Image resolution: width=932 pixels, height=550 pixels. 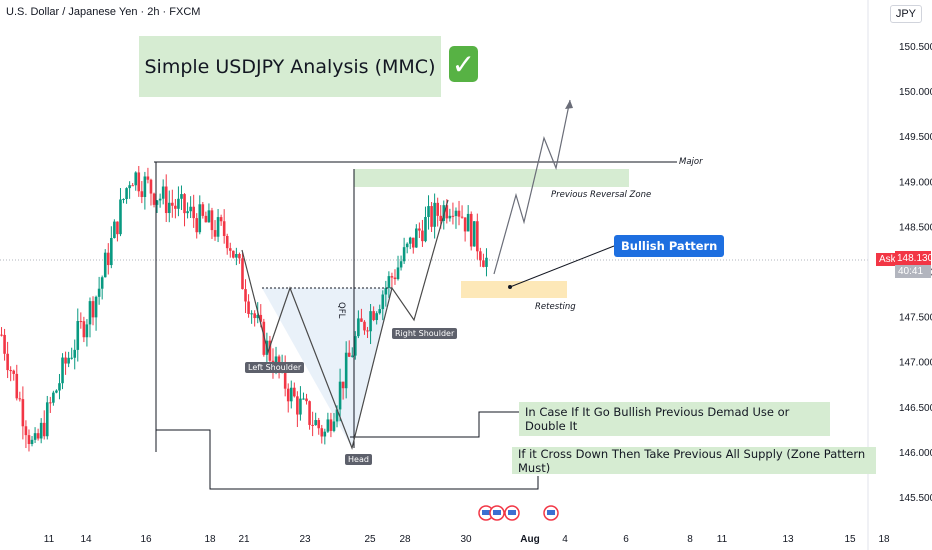 What do you see at coordinates (86, 539) in the screenshot?
I see `x-tick-label: 14` at bounding box center [86, 539].